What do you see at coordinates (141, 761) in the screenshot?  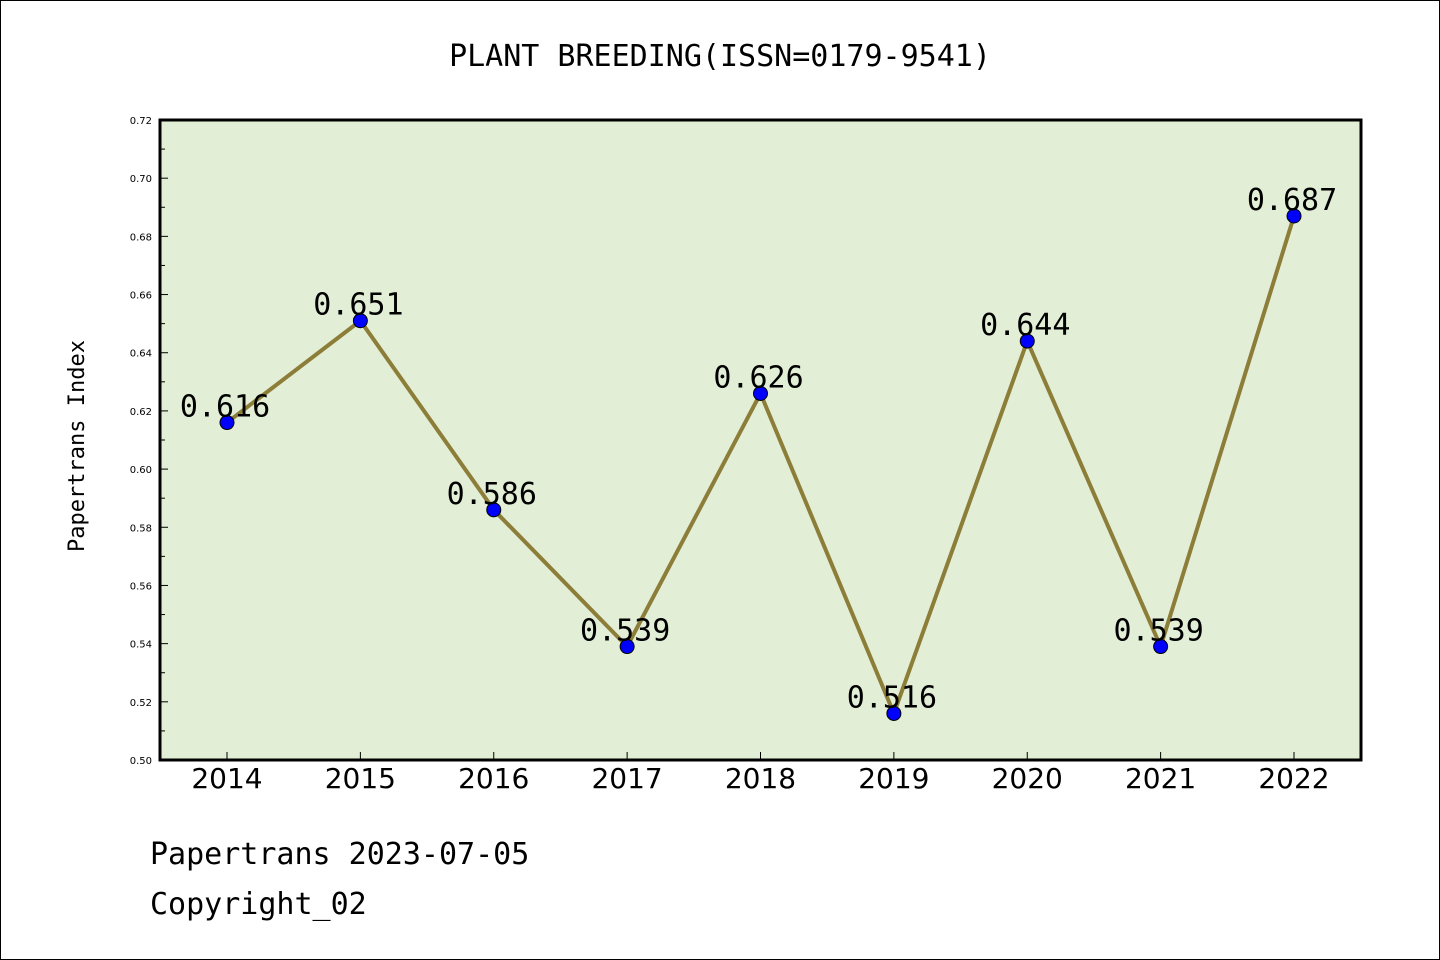 I see `y-tick-label: 0.50` at bounding box center [141, 761].